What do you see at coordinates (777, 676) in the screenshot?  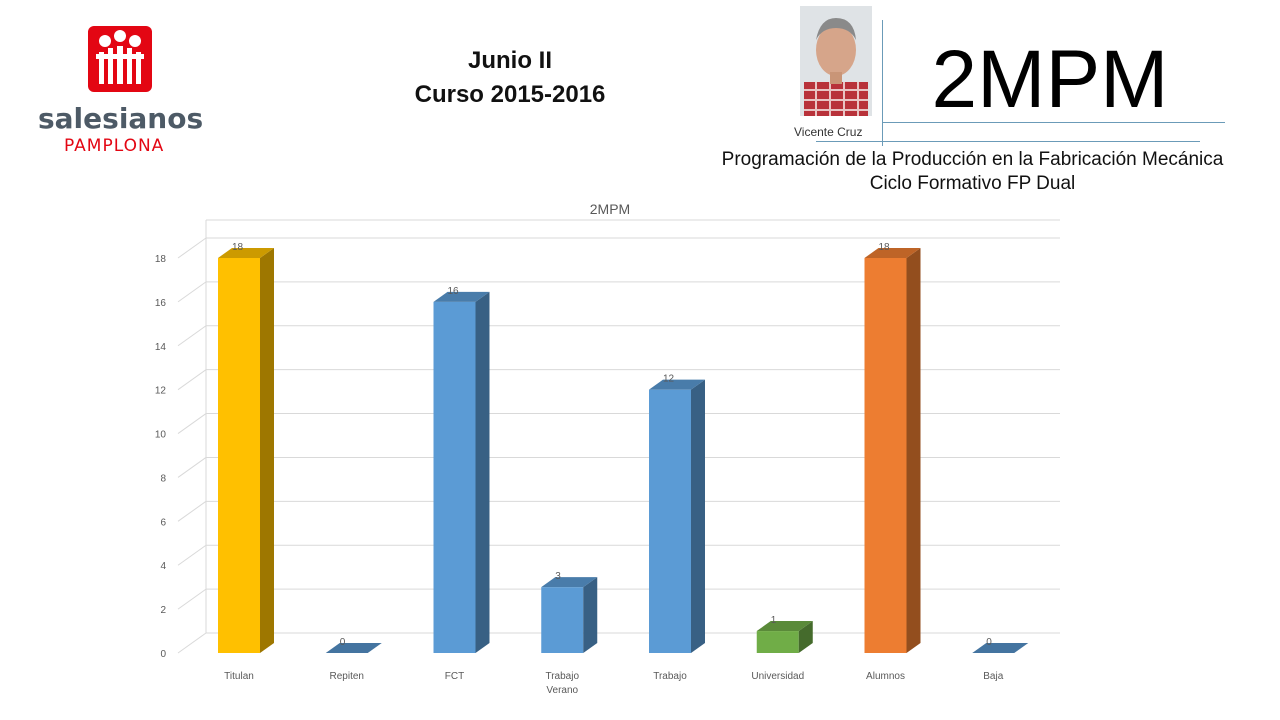 I see `x-tick-label: Universidad` at bounding box center [777, 676].